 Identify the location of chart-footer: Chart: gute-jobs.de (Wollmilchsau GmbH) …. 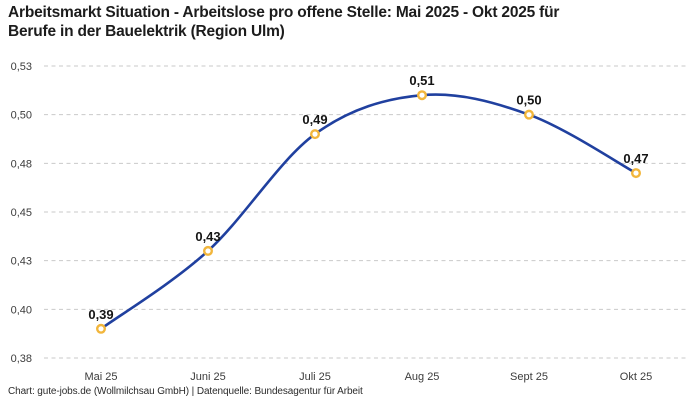
(185, 391).